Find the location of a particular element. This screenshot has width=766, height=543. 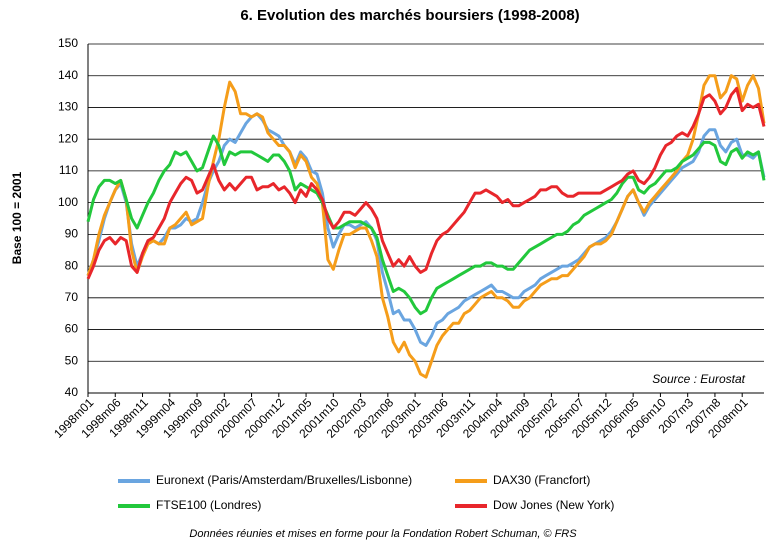

legend-label: Dow Jones (New York) is located at coordinates (553, 505).